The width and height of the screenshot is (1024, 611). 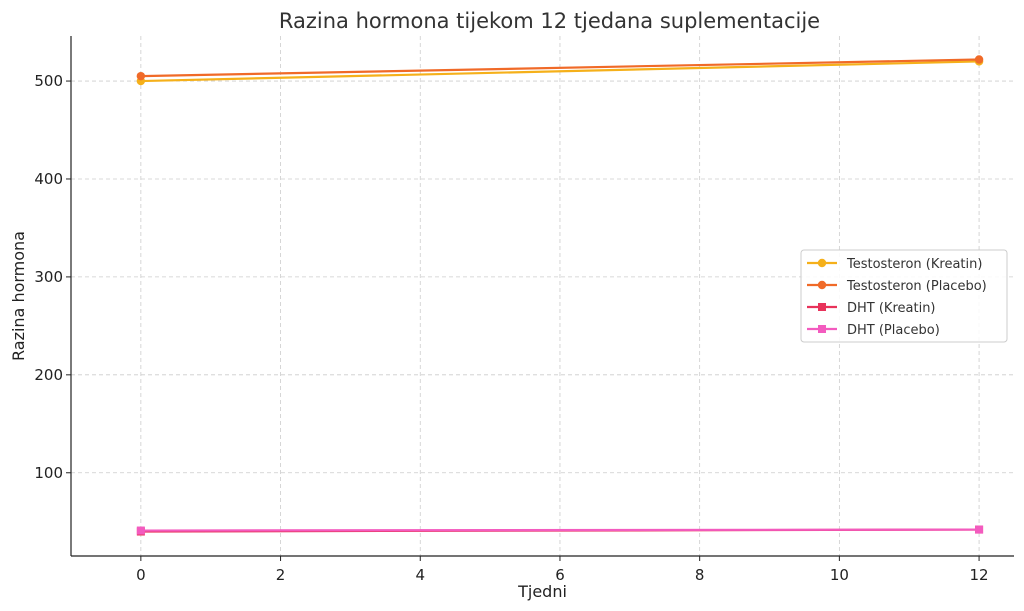 What do you see at coordinates (979, 575) in the screenshot?
I see `x-tick-label: 12` at bounding box center [979, 575].